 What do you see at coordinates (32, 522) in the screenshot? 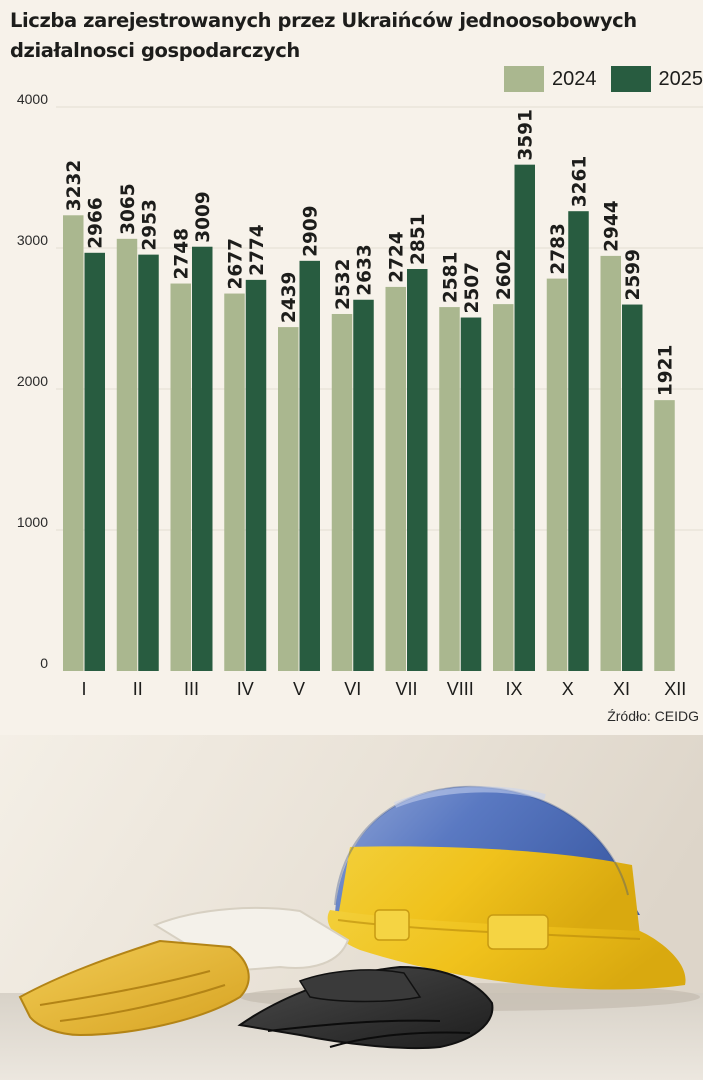
I see `y-tick-label: 1000` at bounding box center [32, 522].